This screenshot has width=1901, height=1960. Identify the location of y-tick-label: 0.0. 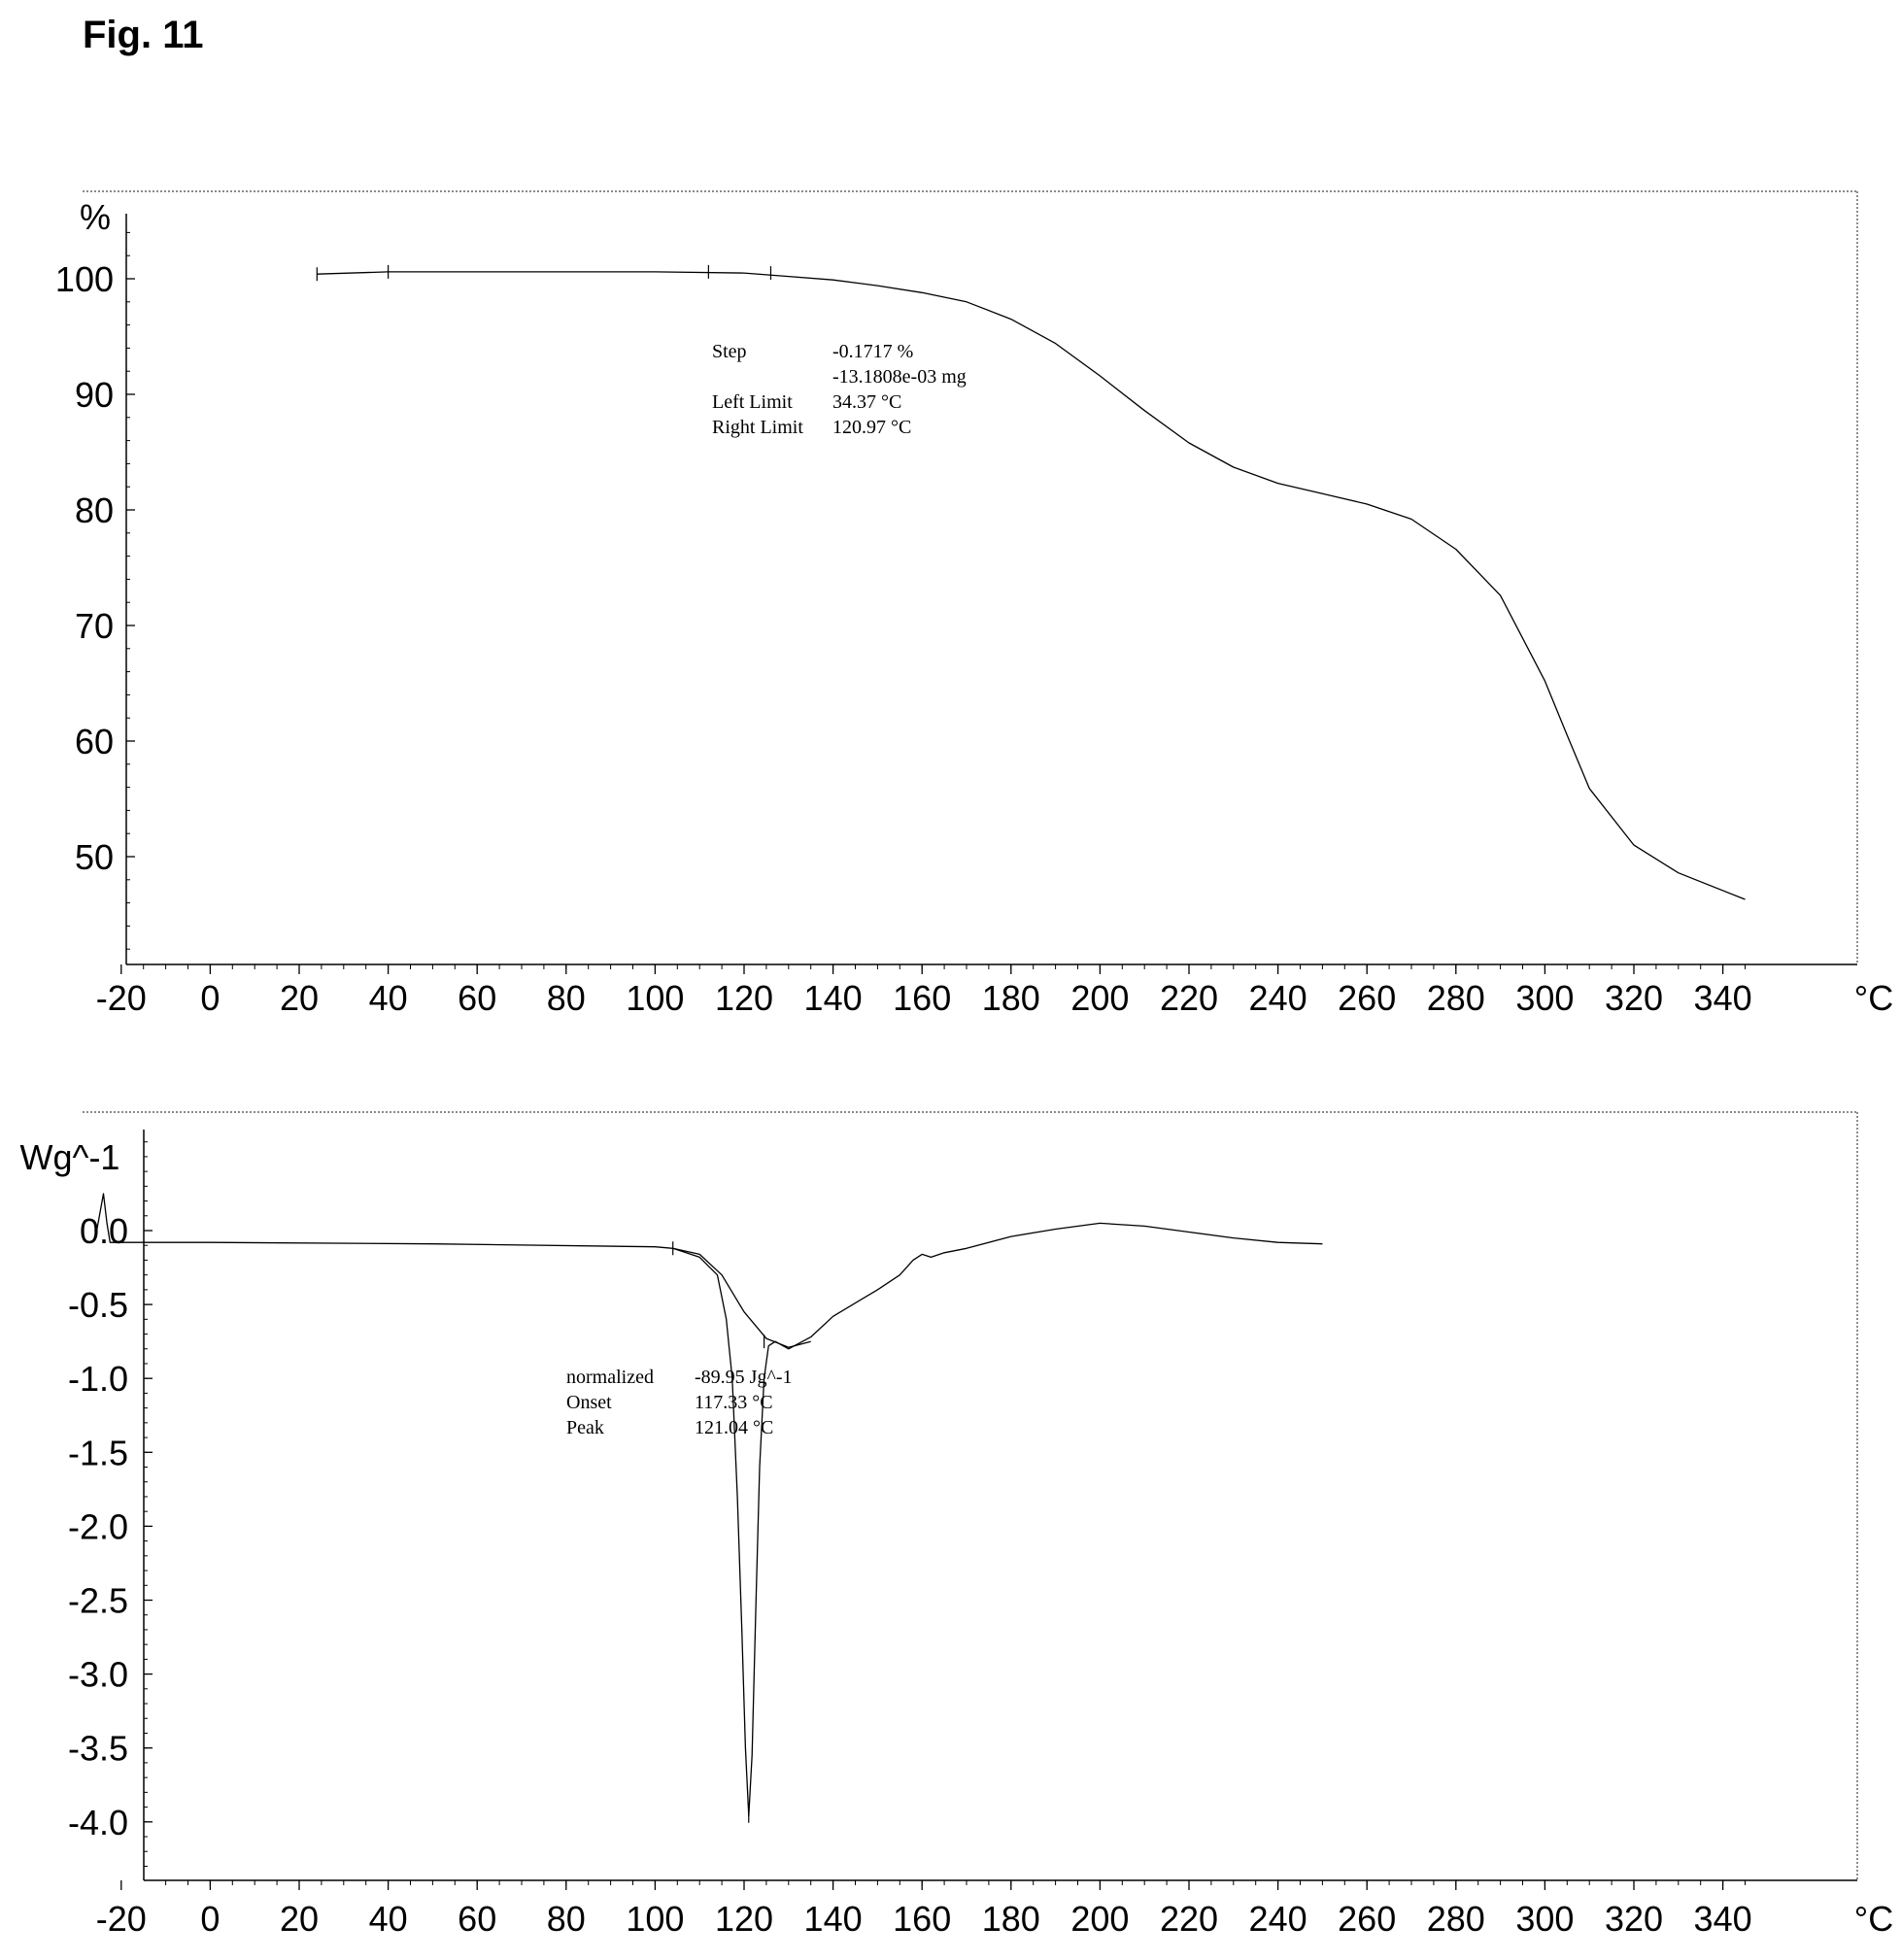
(104, 1231).